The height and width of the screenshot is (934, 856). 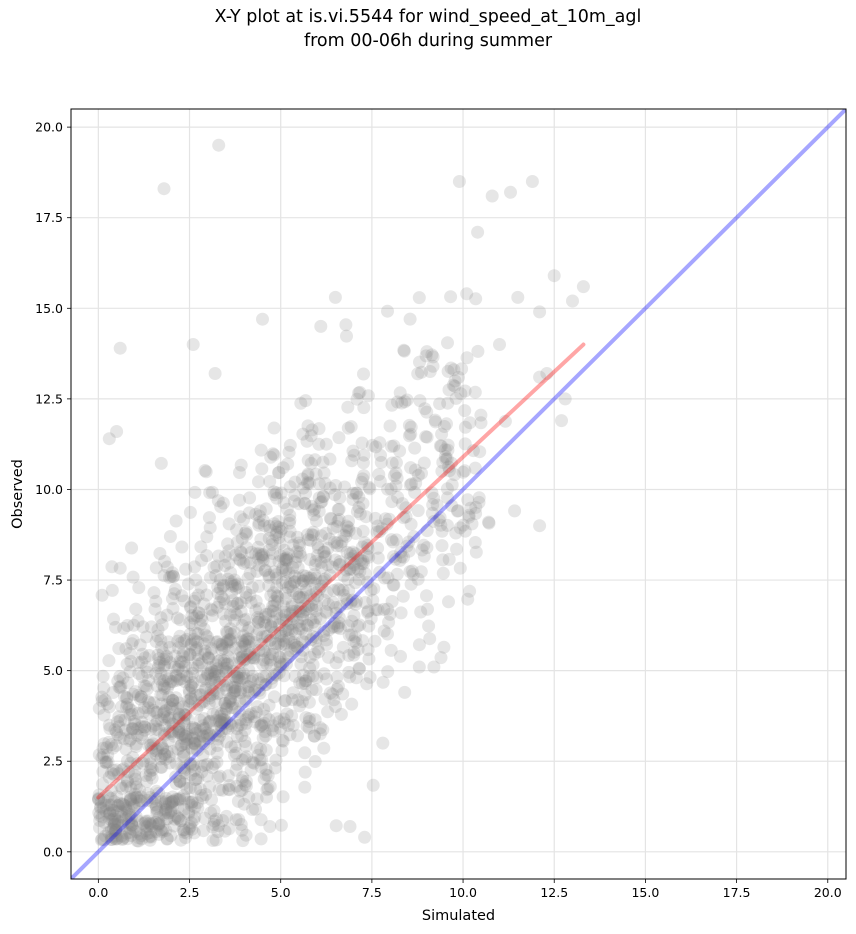 What do you see at coordinates (645, 892) in the screenshot?
I see `x-tick-label: 15.0` at bounding box center [645, 892].